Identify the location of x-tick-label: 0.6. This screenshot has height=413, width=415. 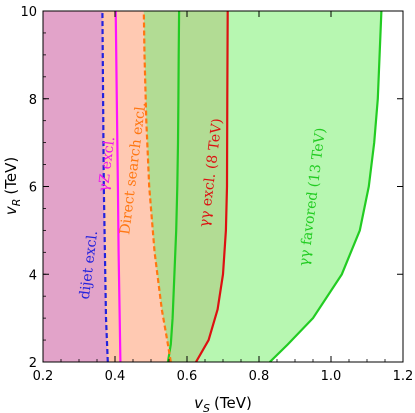
(187, 376).